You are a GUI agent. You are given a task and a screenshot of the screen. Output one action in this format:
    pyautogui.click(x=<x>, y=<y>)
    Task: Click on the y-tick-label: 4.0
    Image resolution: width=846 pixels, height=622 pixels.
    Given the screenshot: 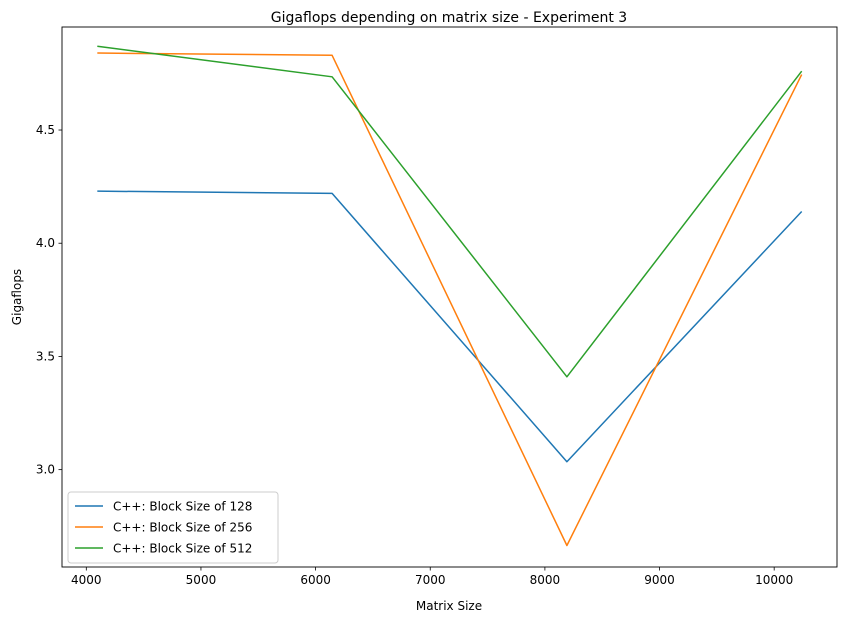 What is the action you would take?
    pyautogui.click(x=45, y=243)
    